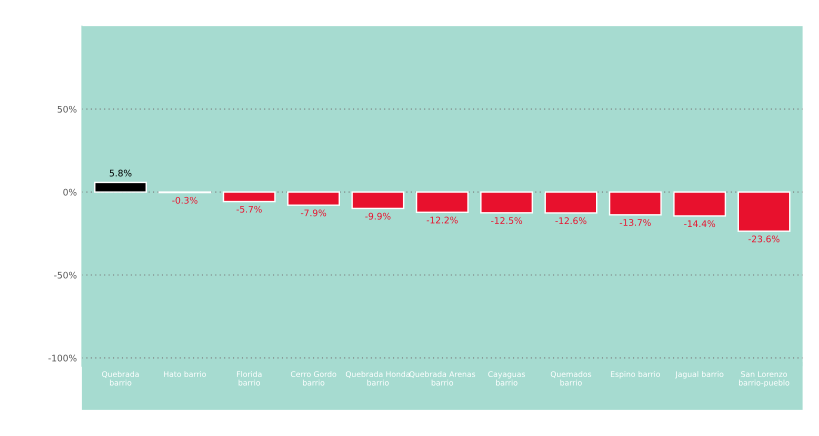  I want to click on y-tick-label: 50%, so click(67, 109).